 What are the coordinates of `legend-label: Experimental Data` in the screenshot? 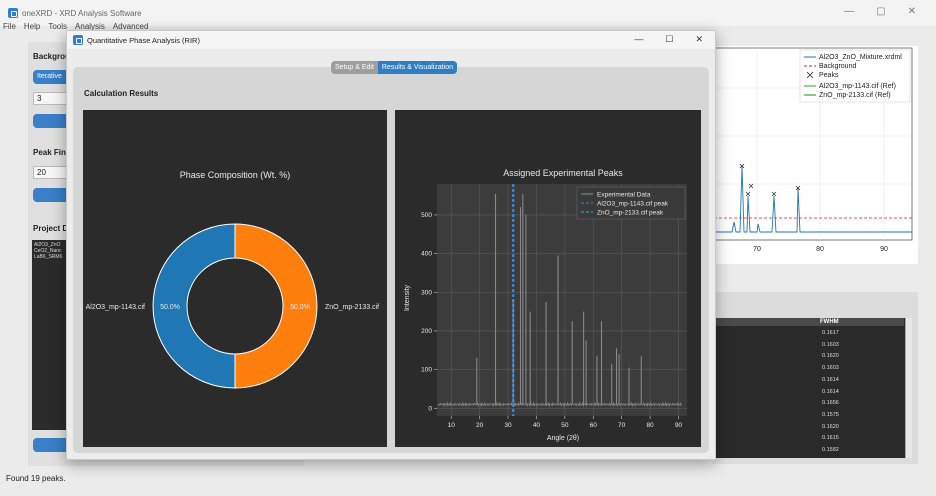 It's located at (624, 195).